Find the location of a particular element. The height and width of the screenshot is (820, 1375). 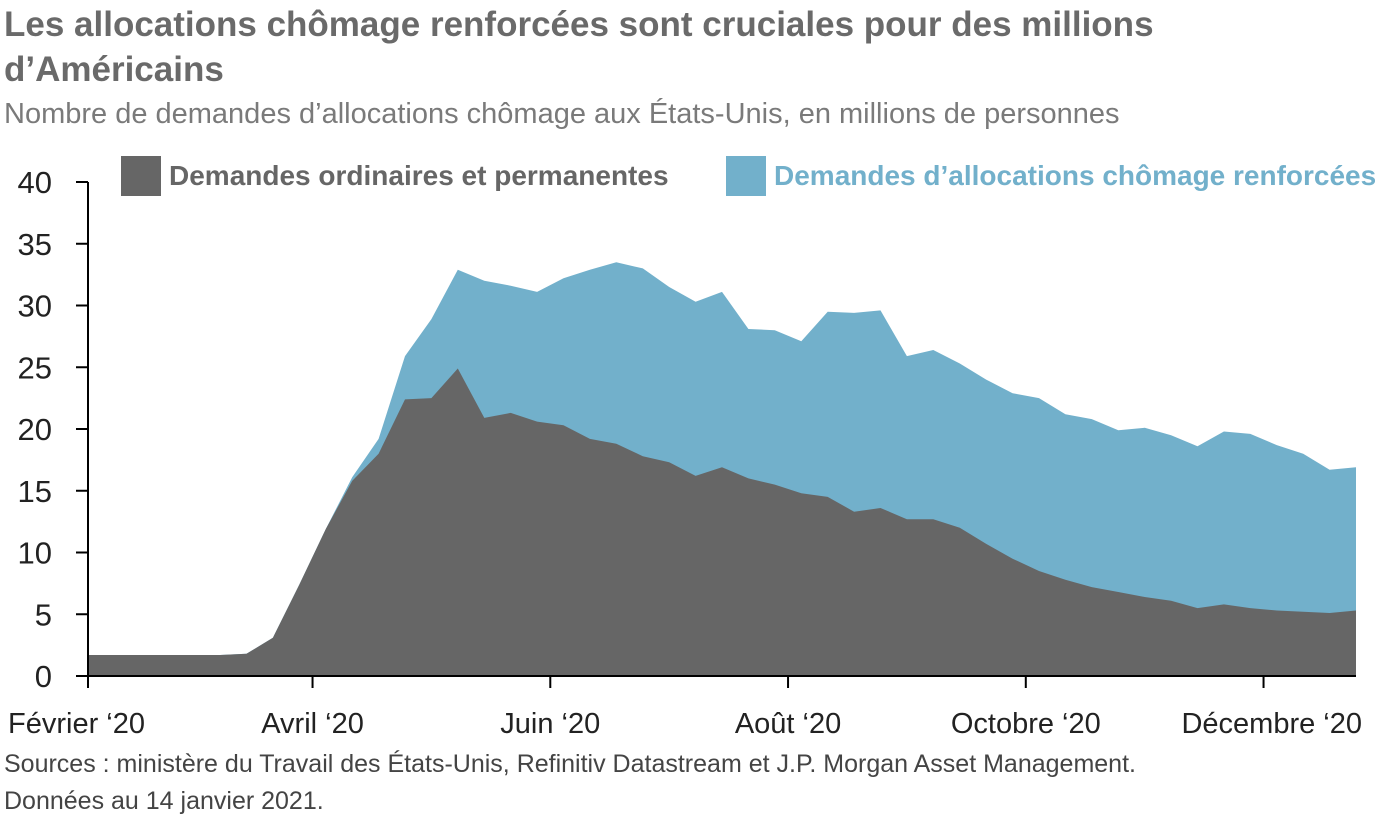

y-tick-label: 10 is located at coordinates (35, 553).